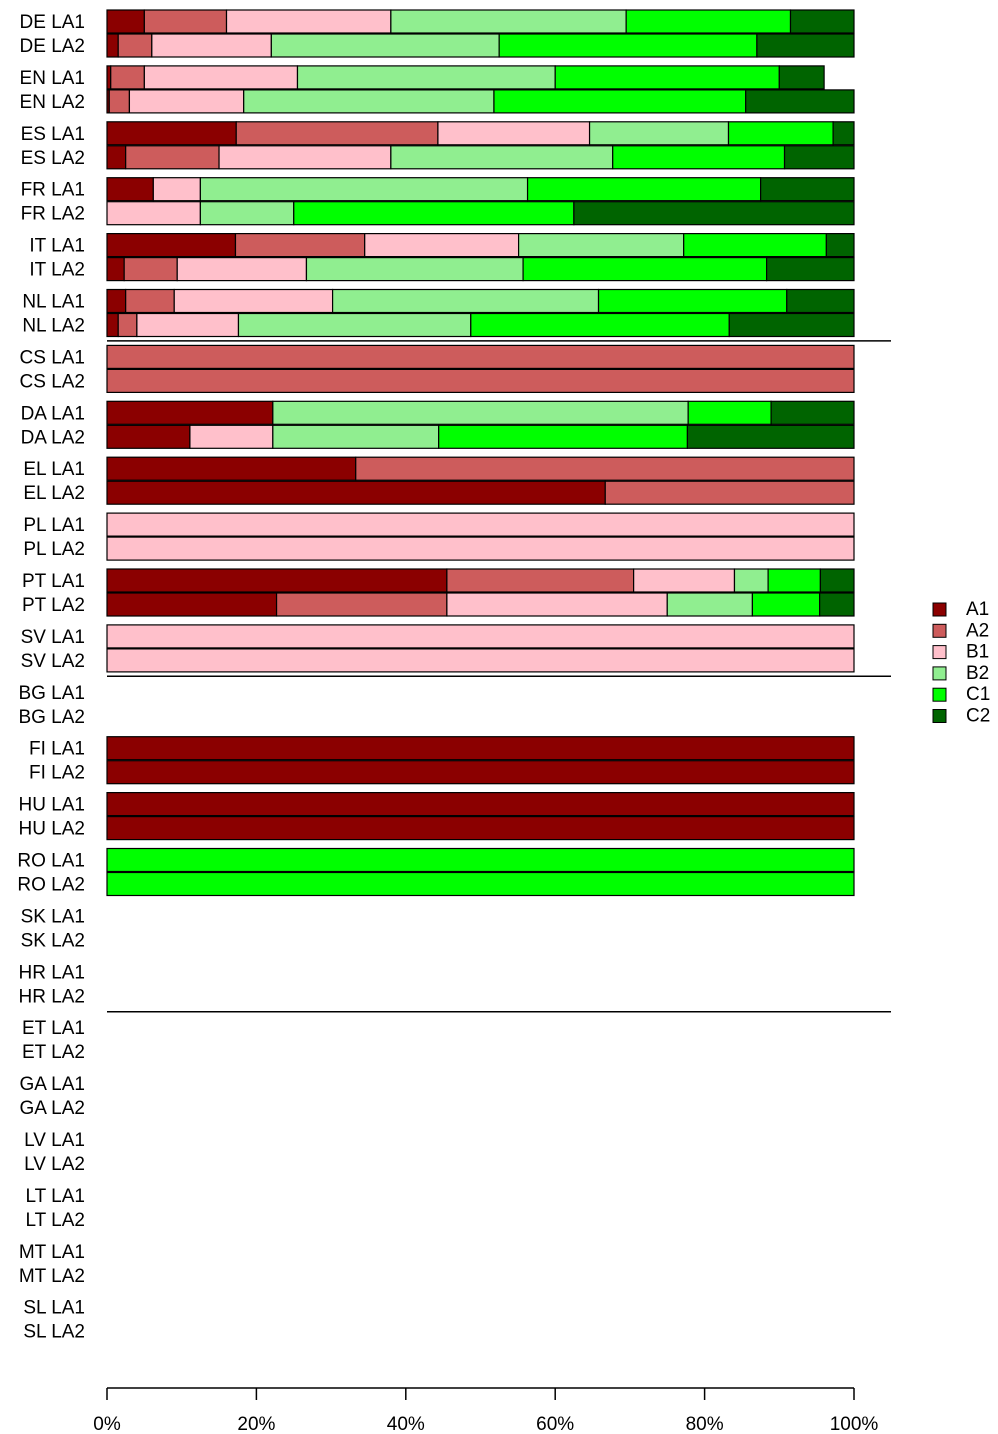 The height and width of the screenshot is (1434, 998). What do you see at coordinates (705, 1424) in the screenshot?
I see `x-tick-label: 80%` at bounding box center [705, 1424].